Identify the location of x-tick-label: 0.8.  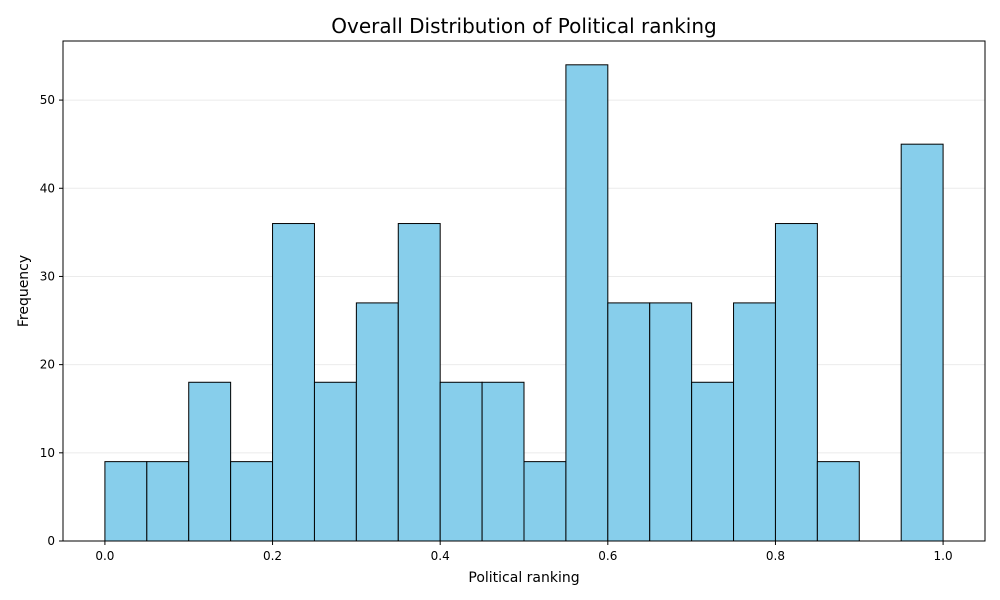
(775, 556).